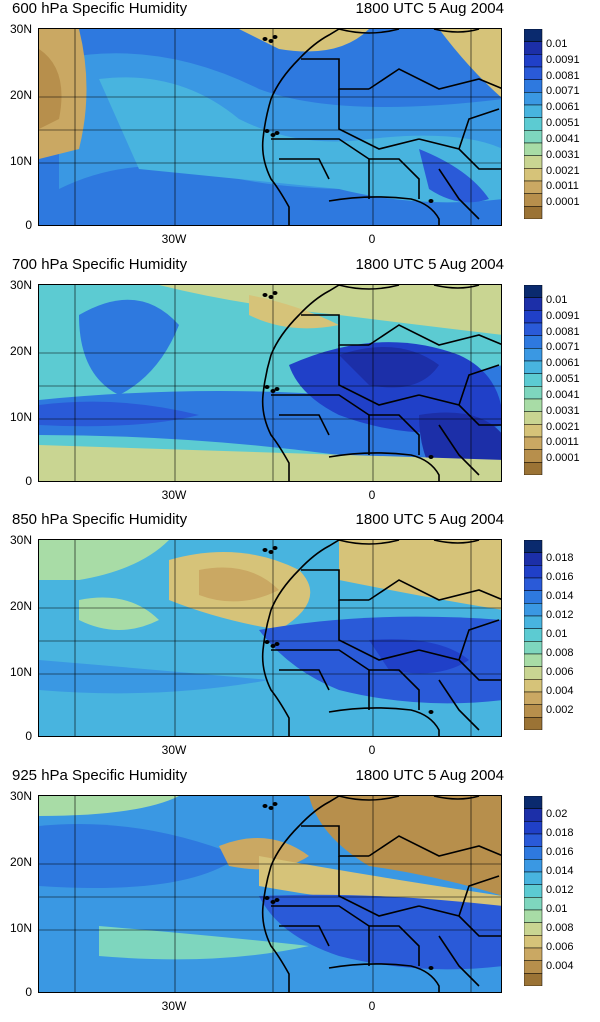  Describe the element at coordinates (560, 710) in the screenshot. I see `colorbar-label: 0.002` at that location.